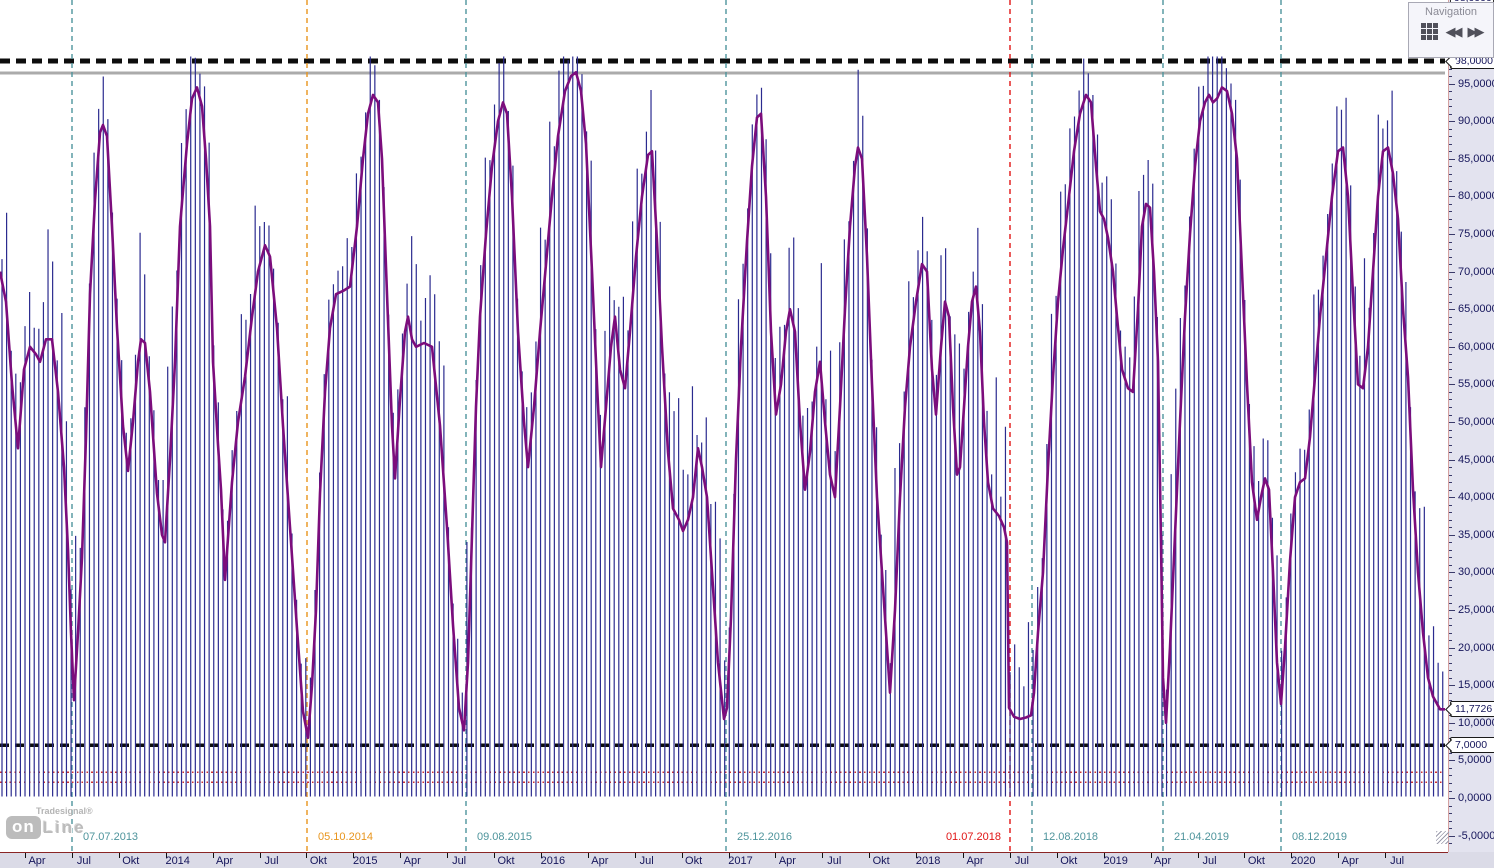  What do you see at coordinates (505, 837) in the screenshot?
I see `date-marker-label: 09.08.2015` at bounding box center [505, 837].